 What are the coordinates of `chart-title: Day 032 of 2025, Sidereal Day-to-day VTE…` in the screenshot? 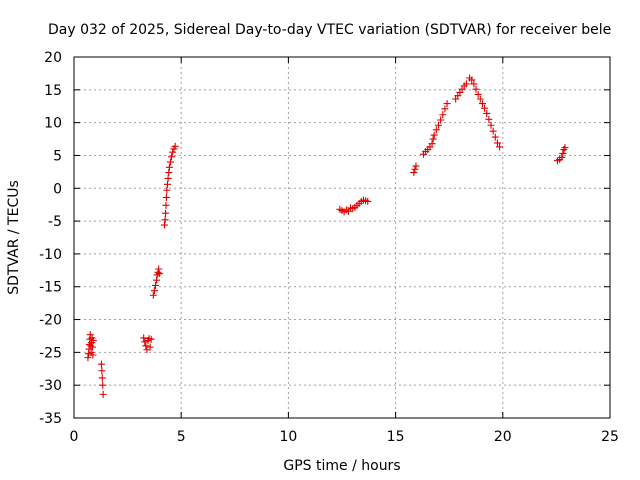 It's located at (329, 30).